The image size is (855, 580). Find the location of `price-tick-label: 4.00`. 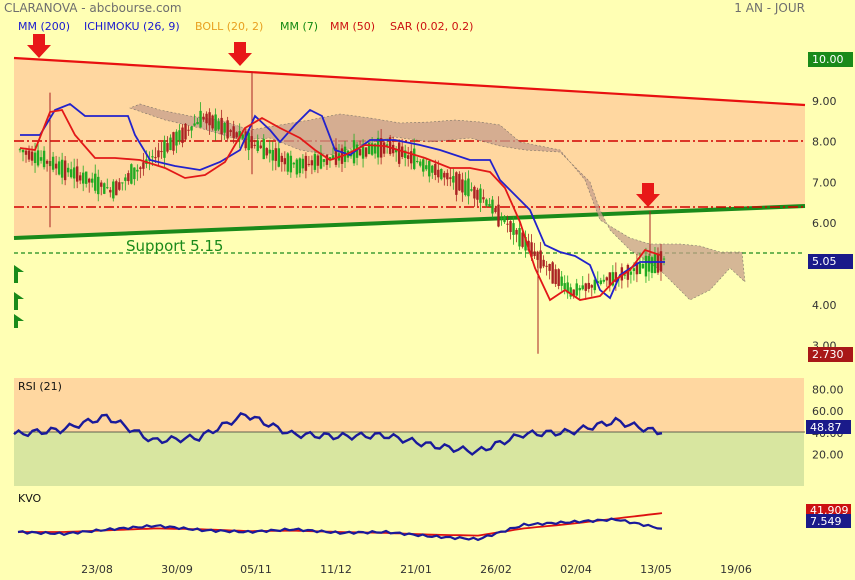

price-tick-label: 4.00 is located at coordinates (824, 305).